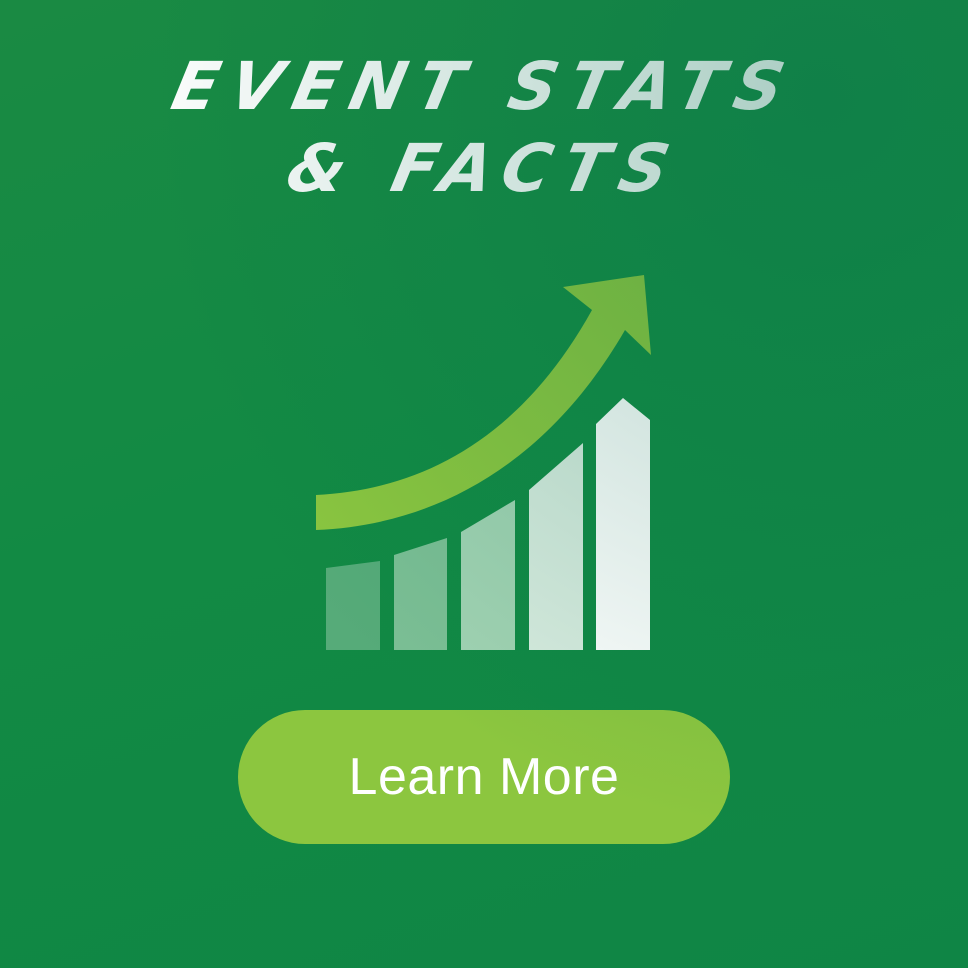 The height and width of the screenshot is (968, 968). I want to click on growth-arrow-icon, so click(483, 402).